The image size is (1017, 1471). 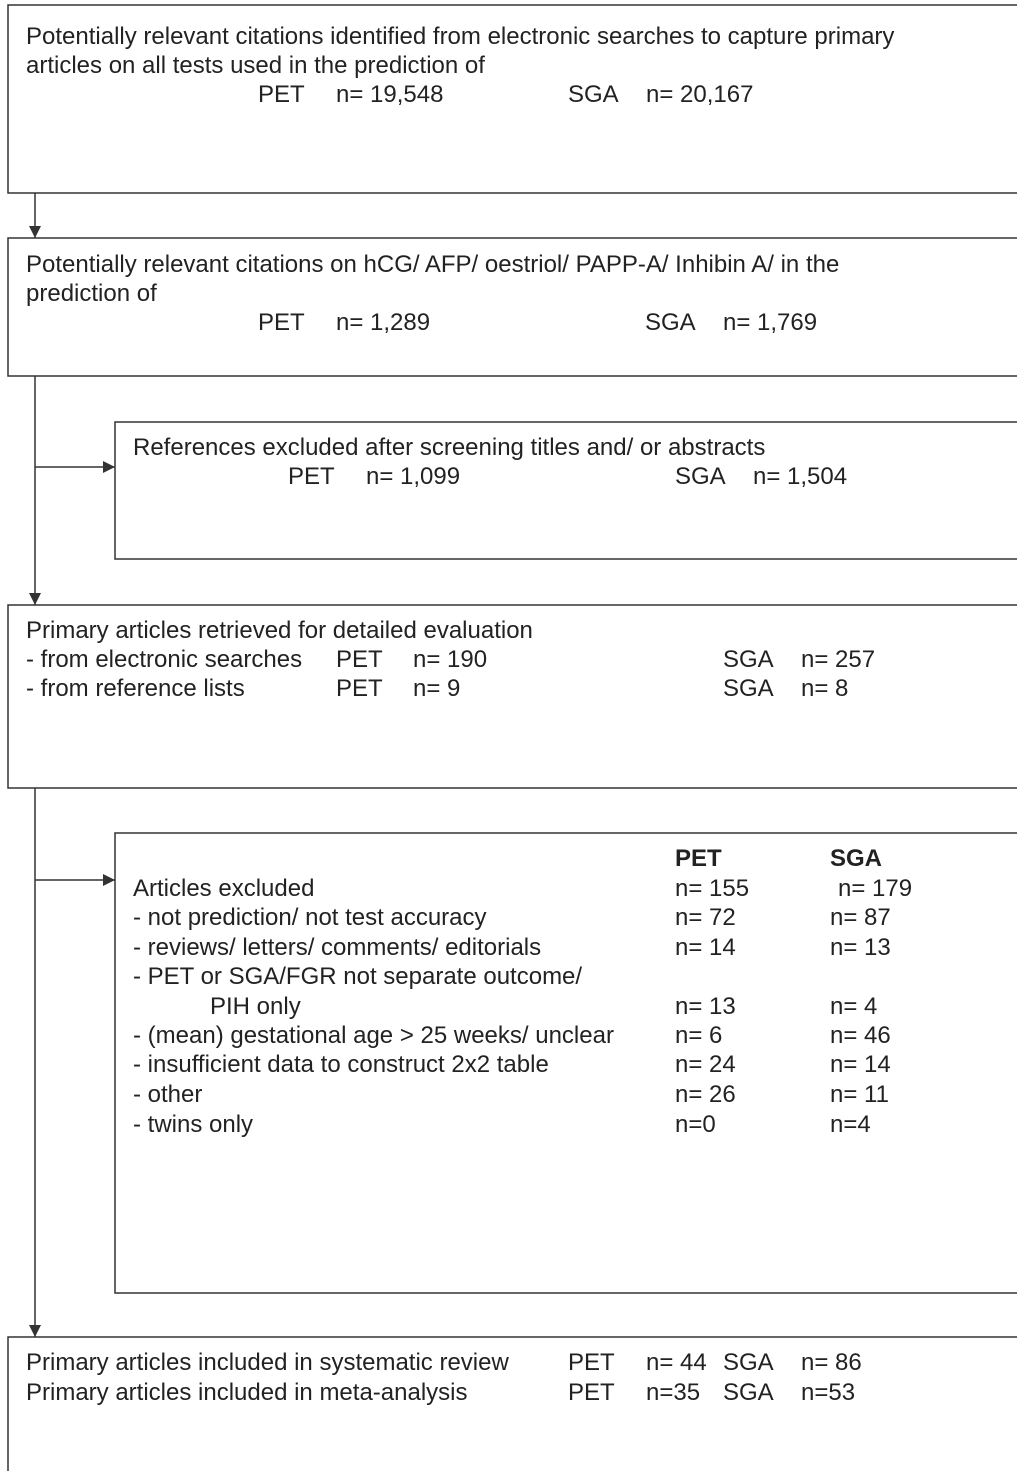 What do you see at coordinates (310, 917) in the screenshot?
I see `box-text: - not prediction/ not test accuracy` at bounding box center [310, 917].